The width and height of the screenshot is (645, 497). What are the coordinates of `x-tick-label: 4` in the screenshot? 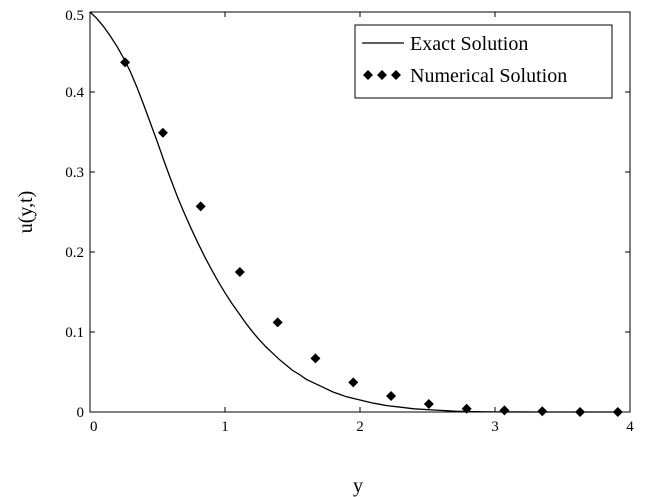 It's located at (630, 427).